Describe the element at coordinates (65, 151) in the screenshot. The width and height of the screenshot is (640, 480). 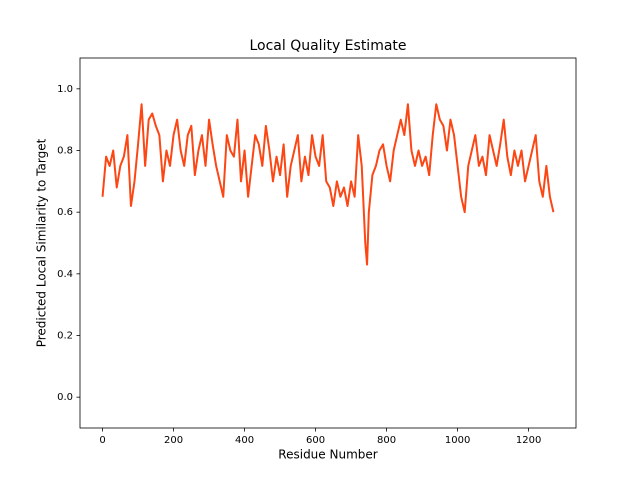
I see `y-tick-label: 0.8` at that location.